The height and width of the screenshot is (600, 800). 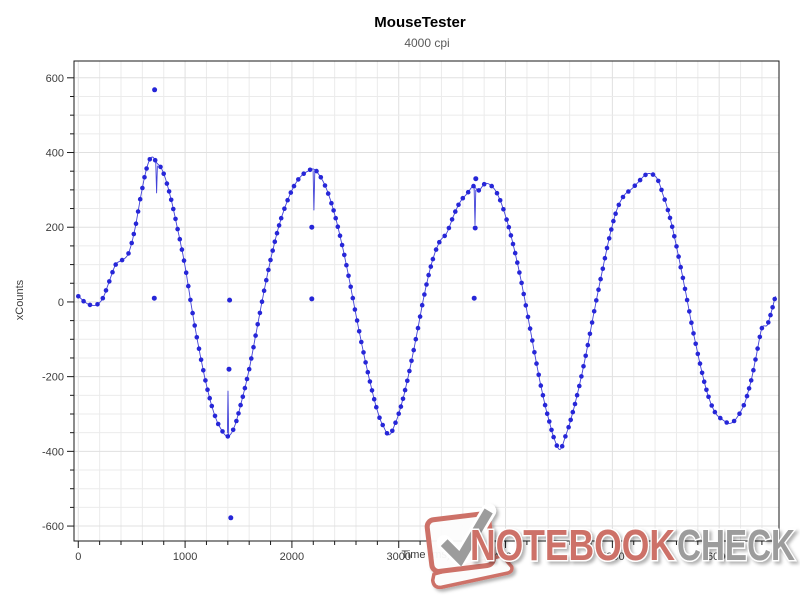 What do you see at coordinates (612, 557) in the screenshot?
I see `x-tick-label: 5000` at bounding box center [612, 557].